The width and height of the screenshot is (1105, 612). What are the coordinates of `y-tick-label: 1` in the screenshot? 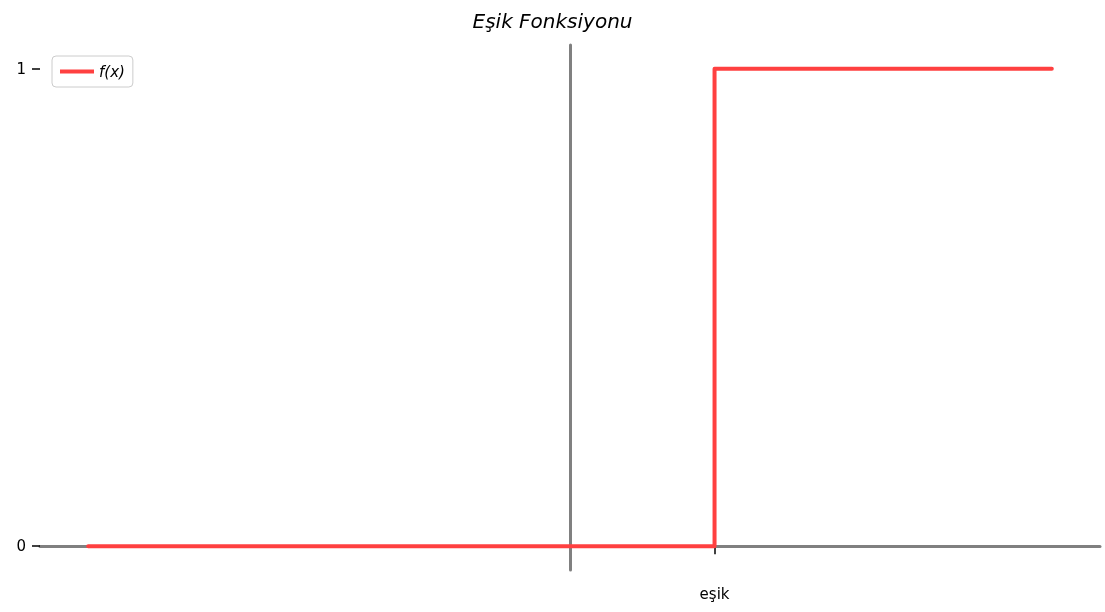 It's located at (21, 68).